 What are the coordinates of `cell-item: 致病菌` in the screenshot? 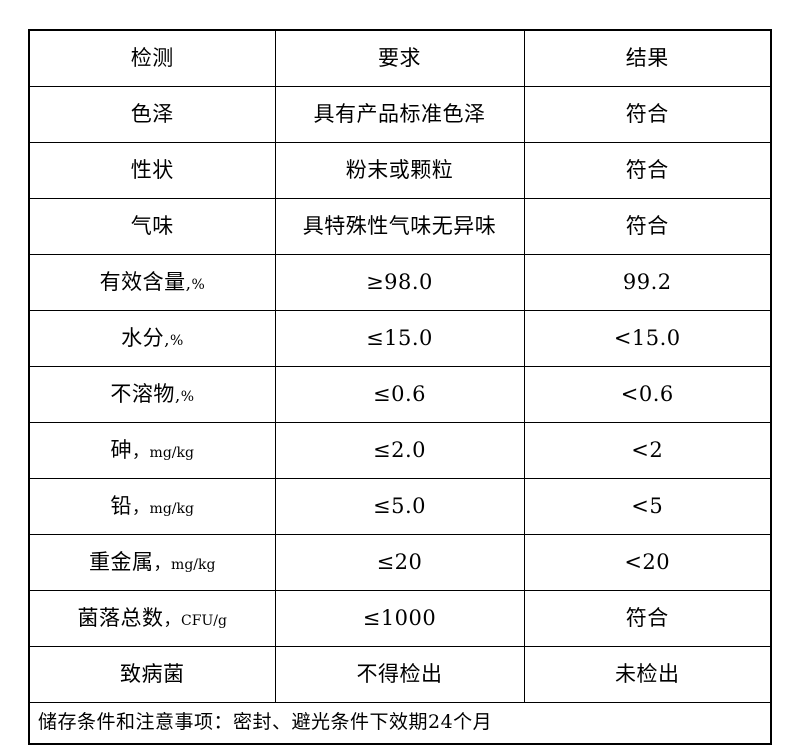 It's located at (152, 674).